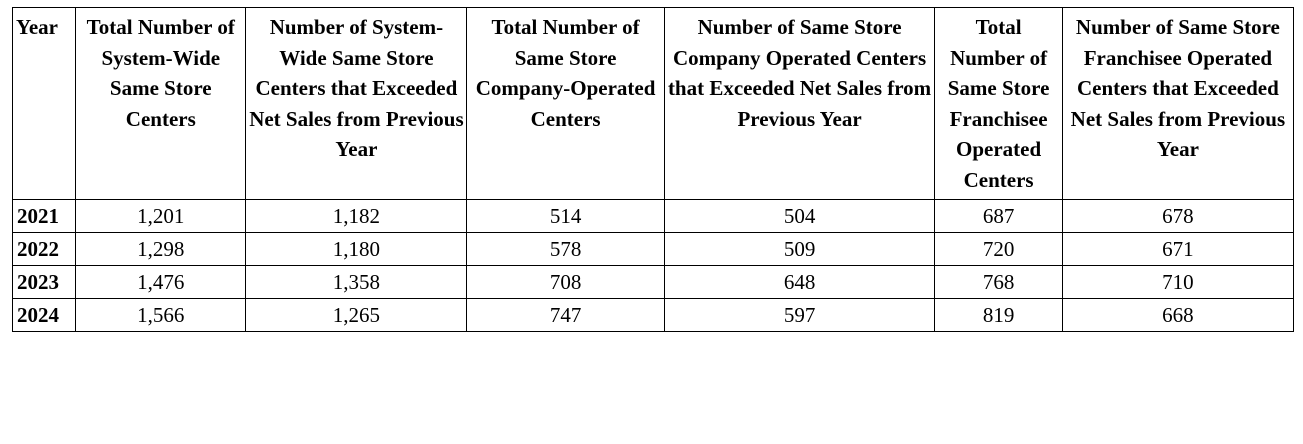 Image resolution: width=1303 pixels, height=444 pixels. What do you see at coordinates (799, 282) in the screenshot?
I see `cell-company-exceeded: 648` at bounding box center [799, 282].